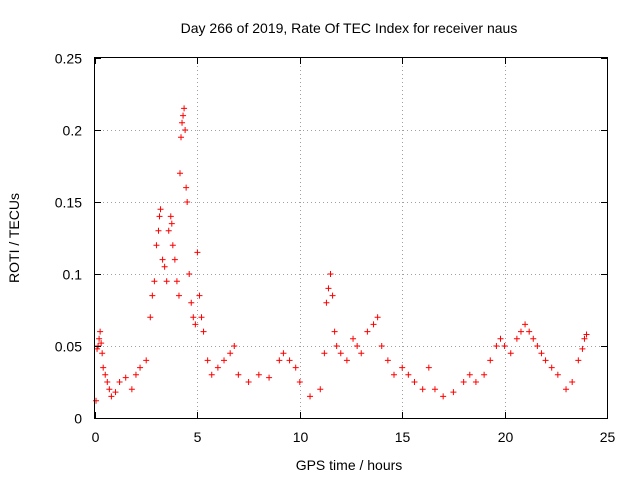  I want to click on x-tick-label: 15, so click(403, 437).